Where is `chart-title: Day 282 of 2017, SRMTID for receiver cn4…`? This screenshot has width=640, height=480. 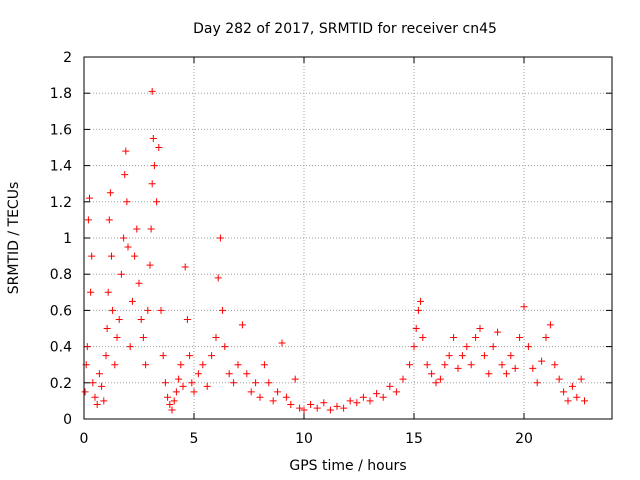 chart-title: Day 282 of 2017, SRMTID for receiver cn4… is located at coordinates (345, 29).